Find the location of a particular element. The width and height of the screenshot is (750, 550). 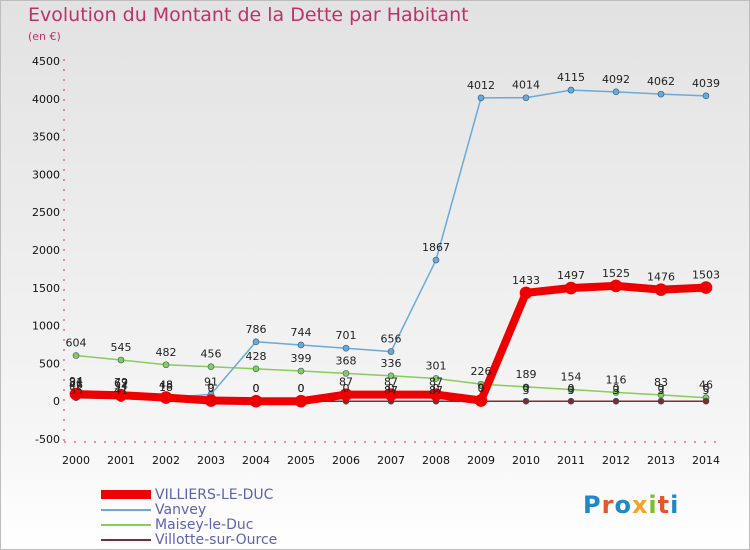

x-tick-label: 2010 is located at coordinates (526, 460).